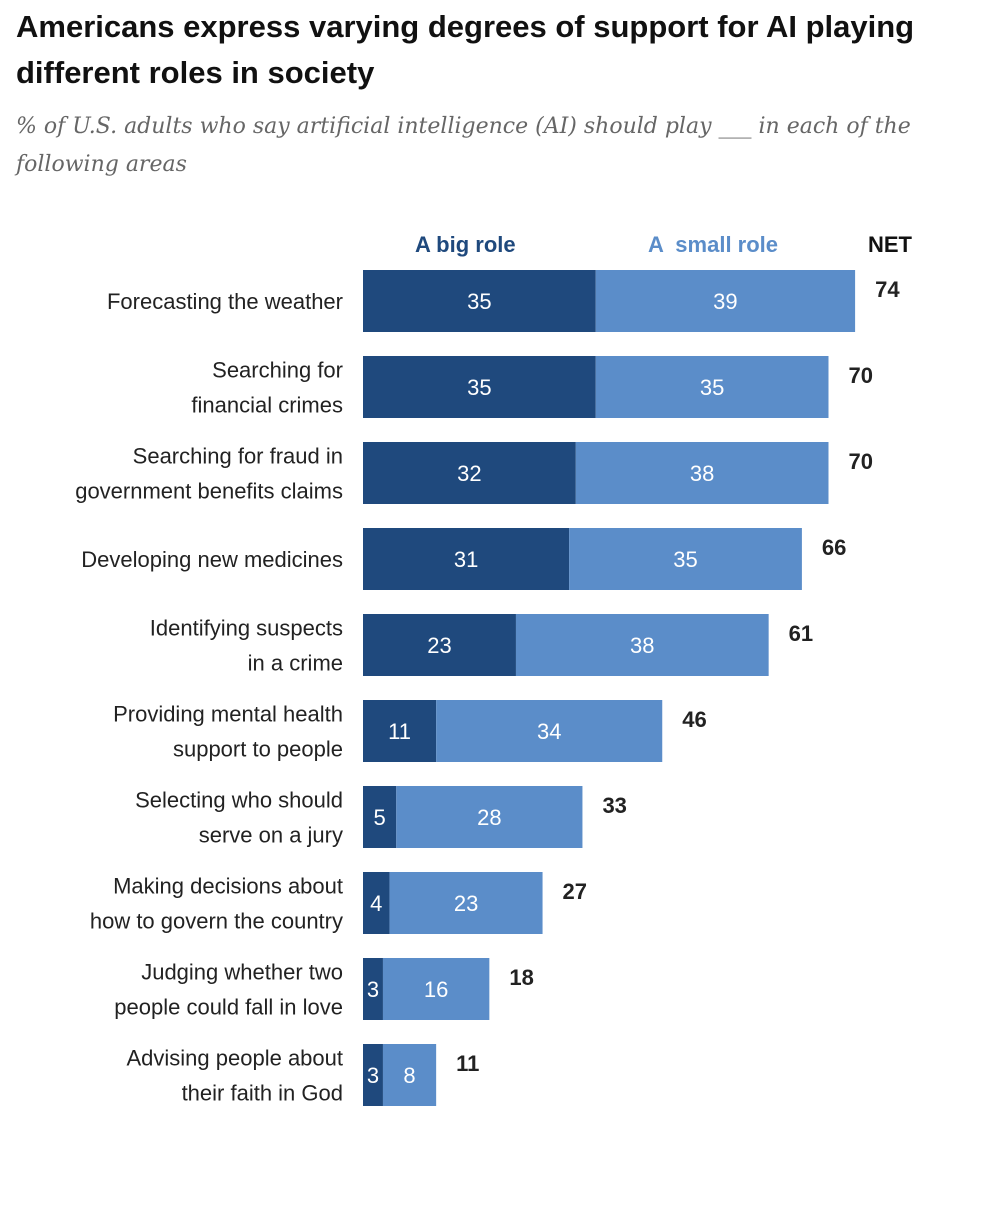  I want to click on legend-big-role: A big role, so click(465, 244).